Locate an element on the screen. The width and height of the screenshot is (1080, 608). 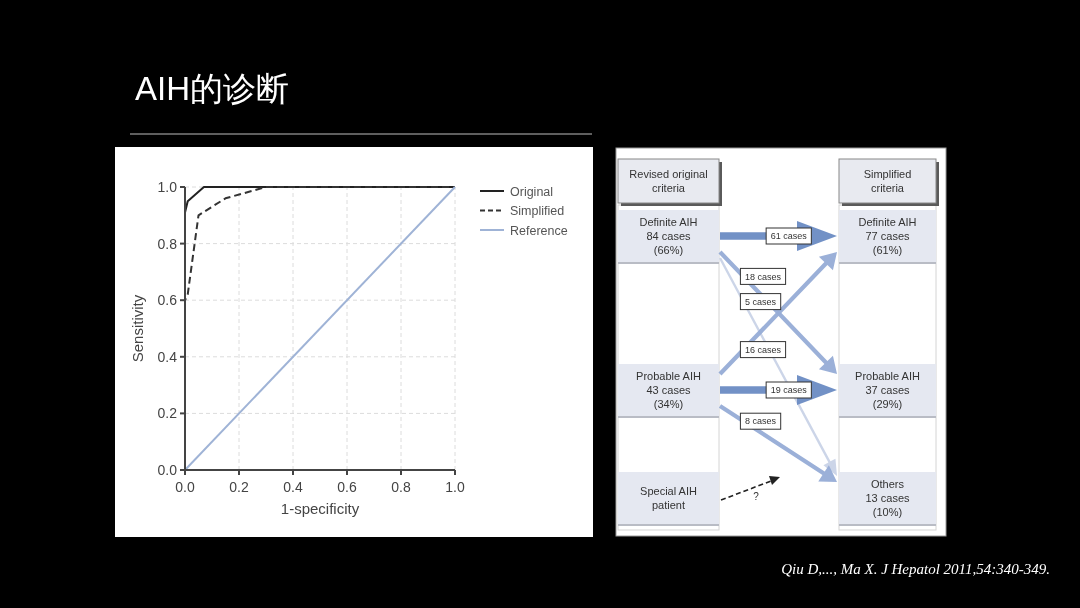
text: 19 cases is located at coordinates (788, 390).